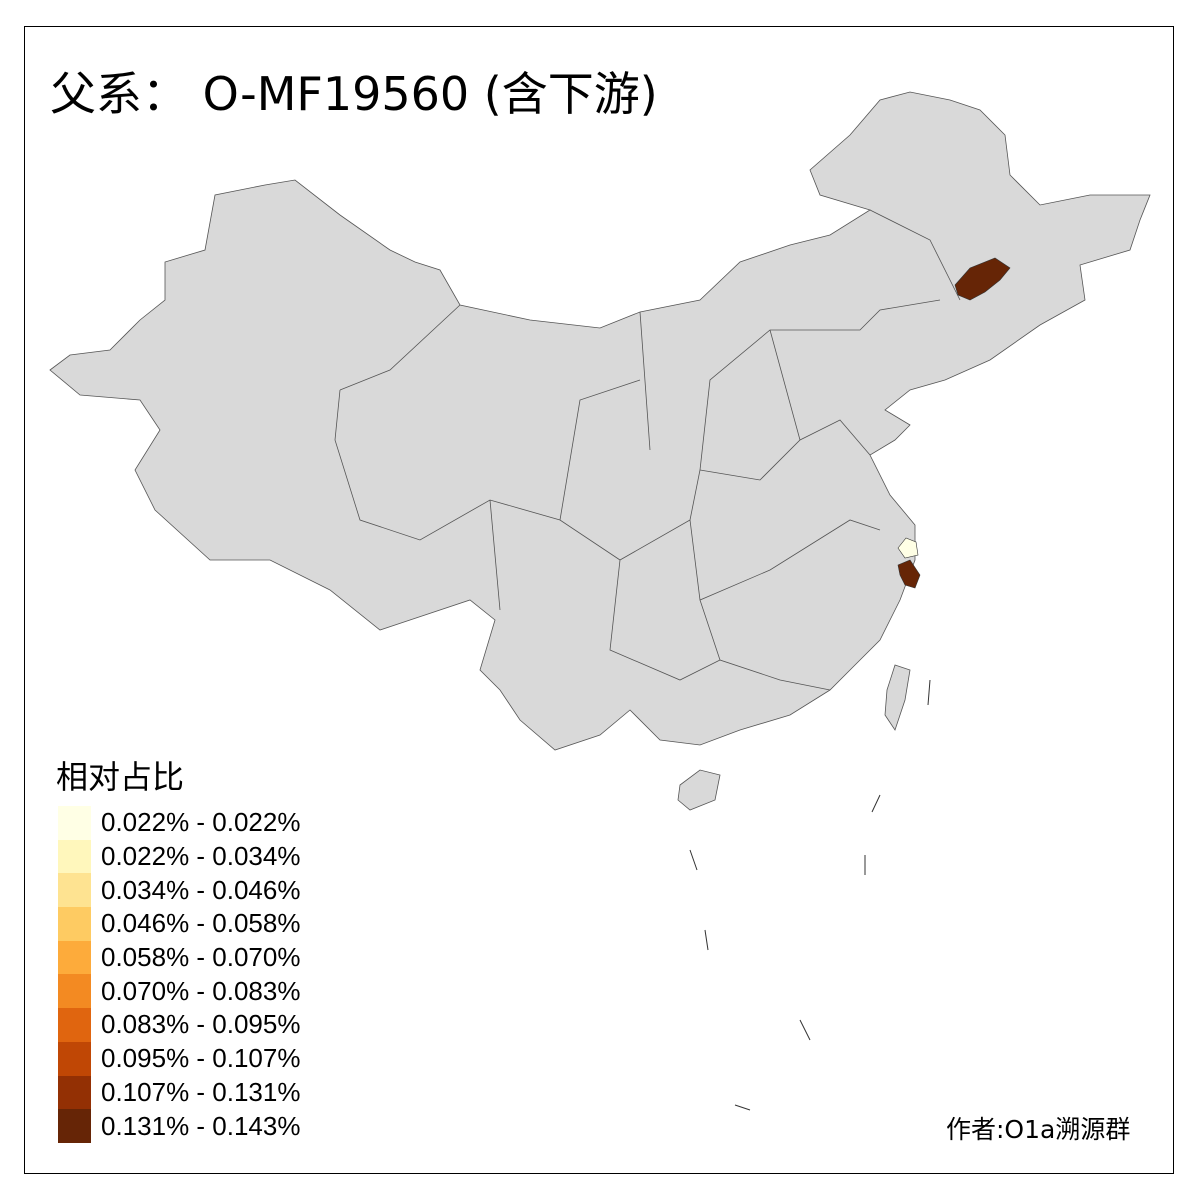  What do you see at coordinates (908, 548) in the screenshot?
I see `region-shanghai-area` at bounding box center [908, 548].